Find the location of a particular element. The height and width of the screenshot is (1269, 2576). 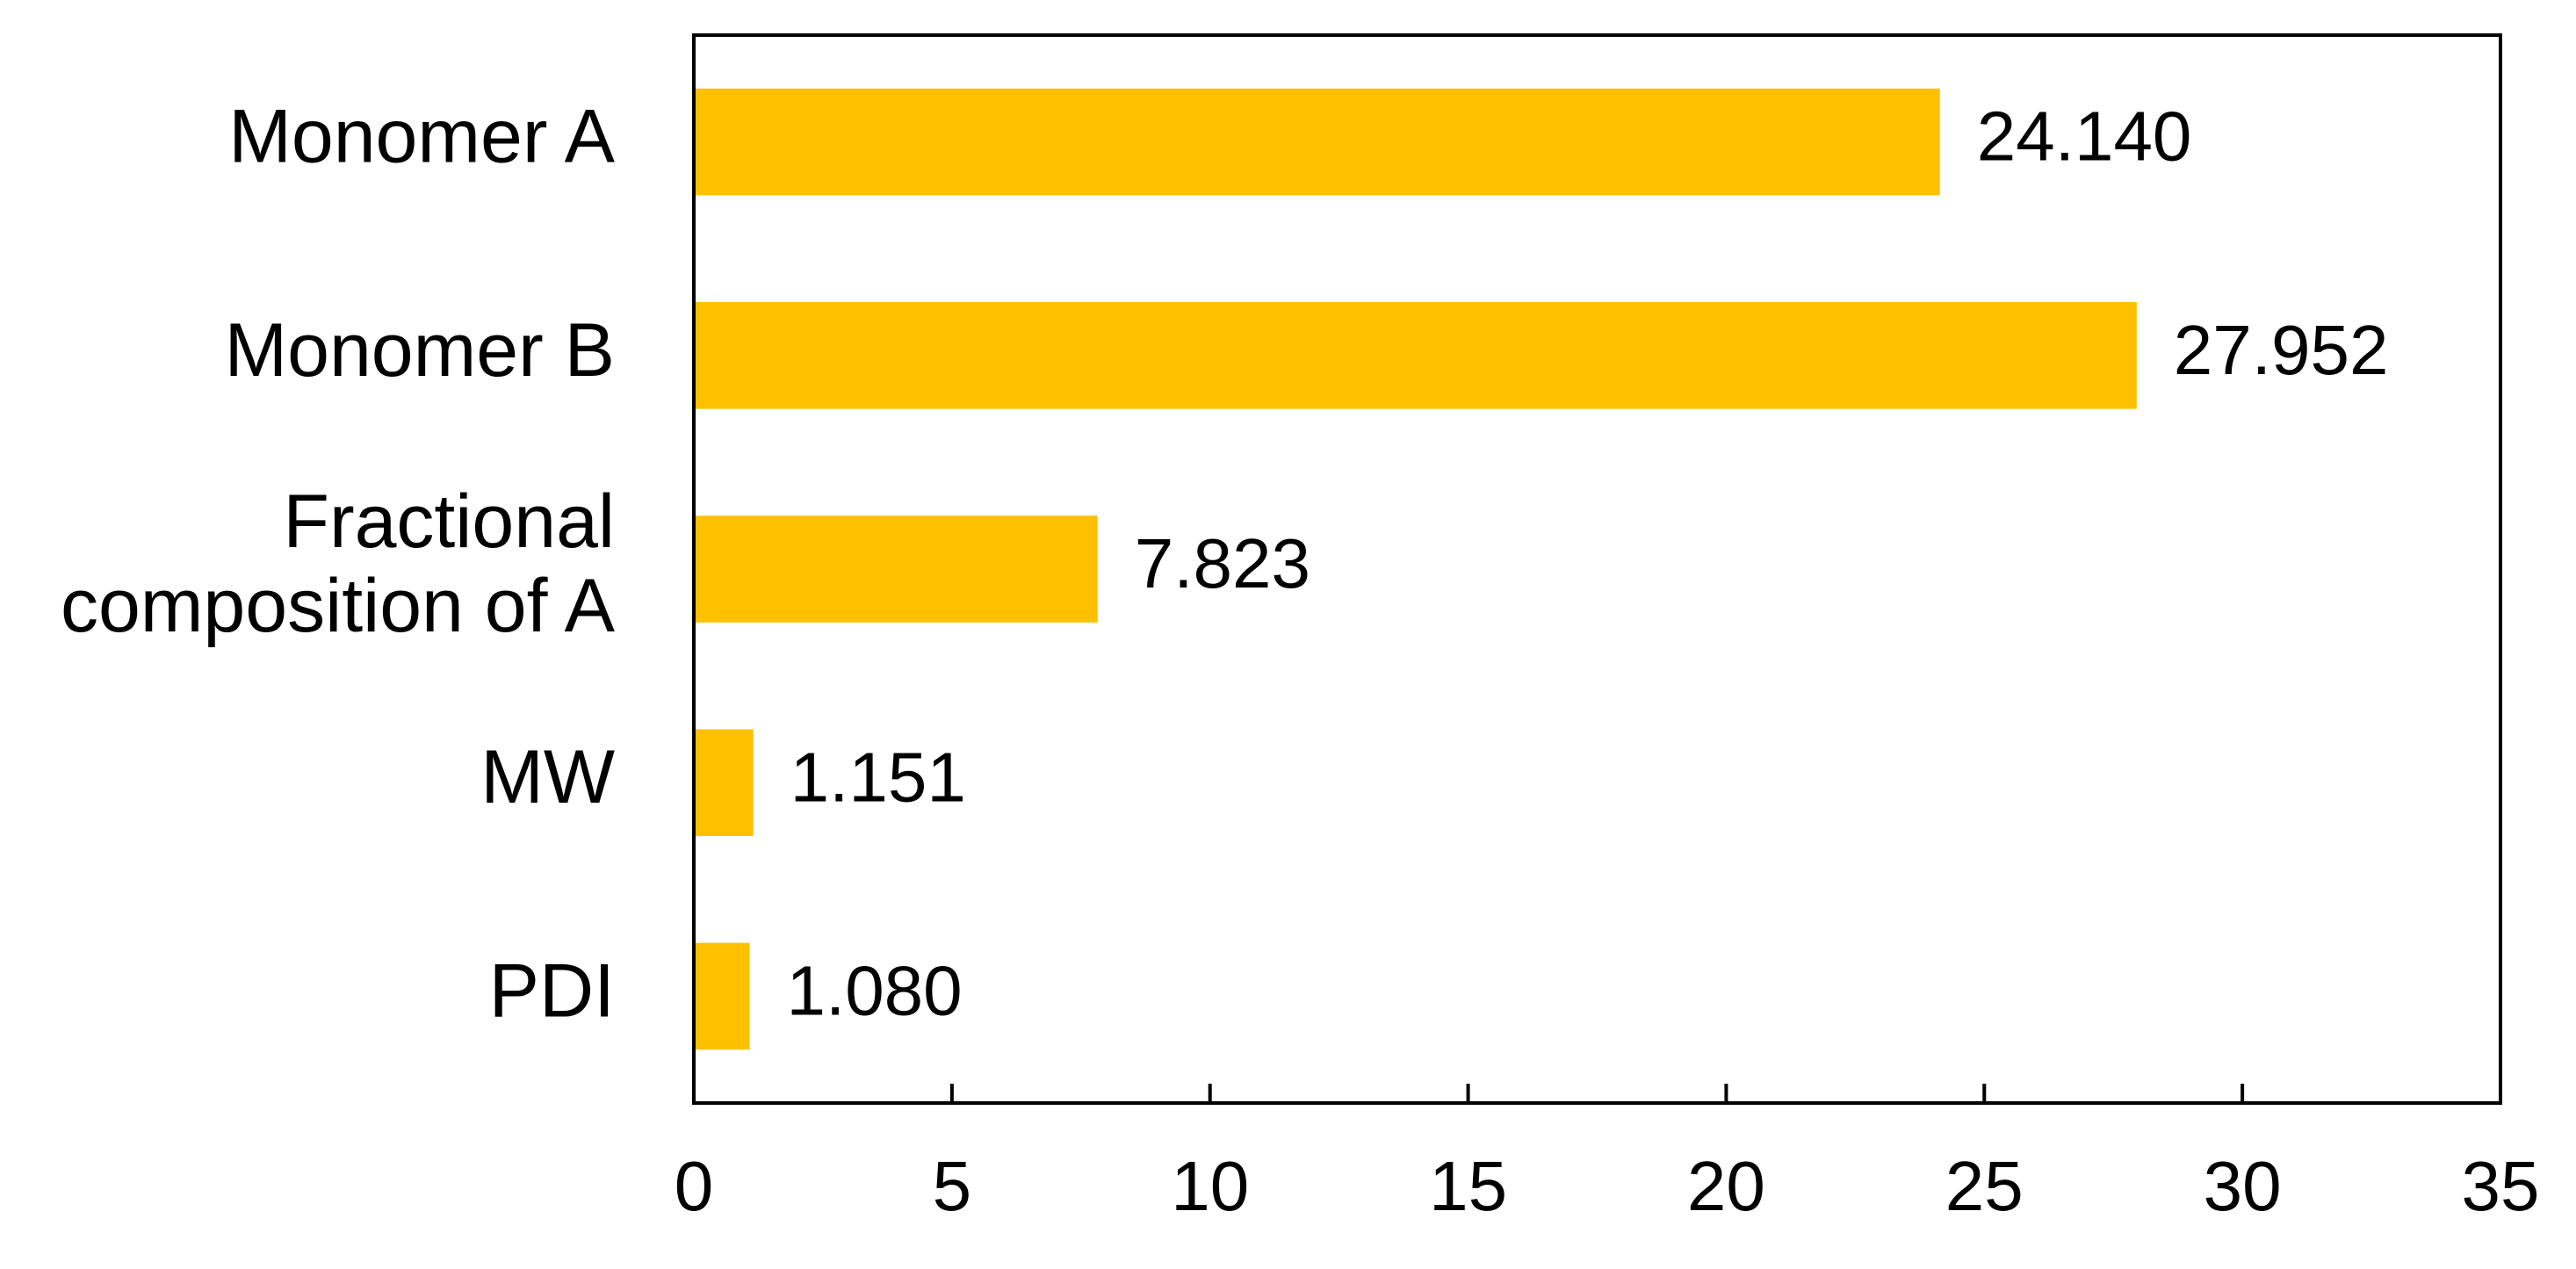

category-label-line: MW is located at coordinates (547, 777).